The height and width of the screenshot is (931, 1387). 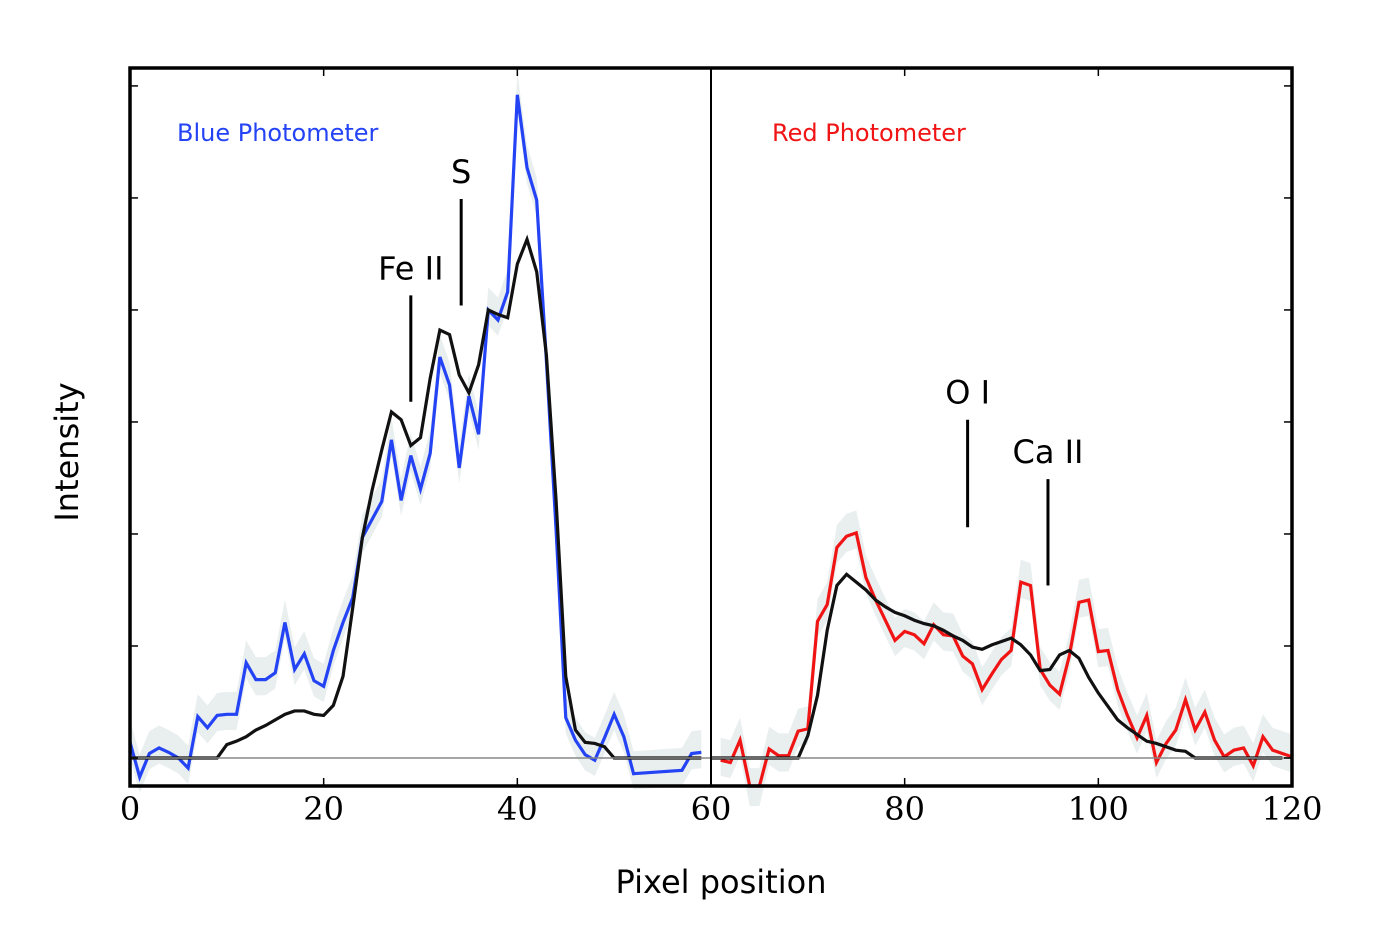 I want to click on annotation-label: O I, so click(x=967, y=393).